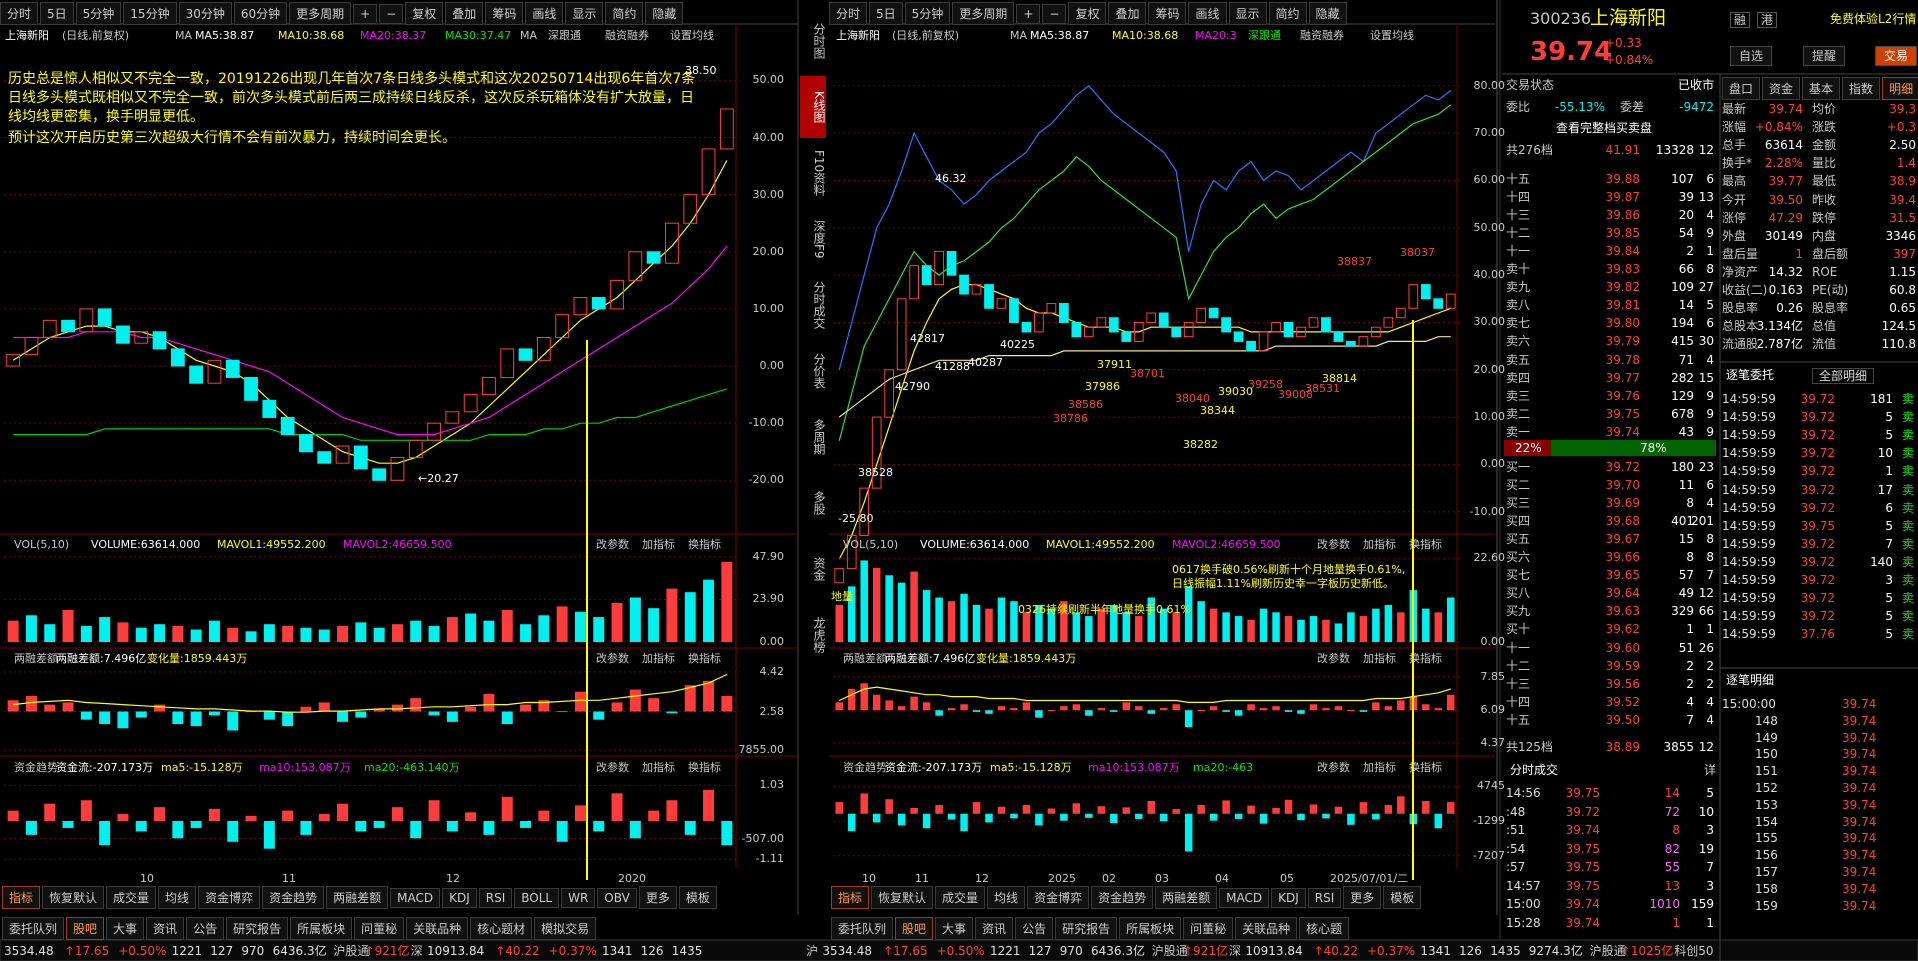 This screenshot has height=961, width=1918. What do you see at coordinates (819, 41) in the screenshot?
I see `side-tab: 分时图` at bounding box center [819, 41].